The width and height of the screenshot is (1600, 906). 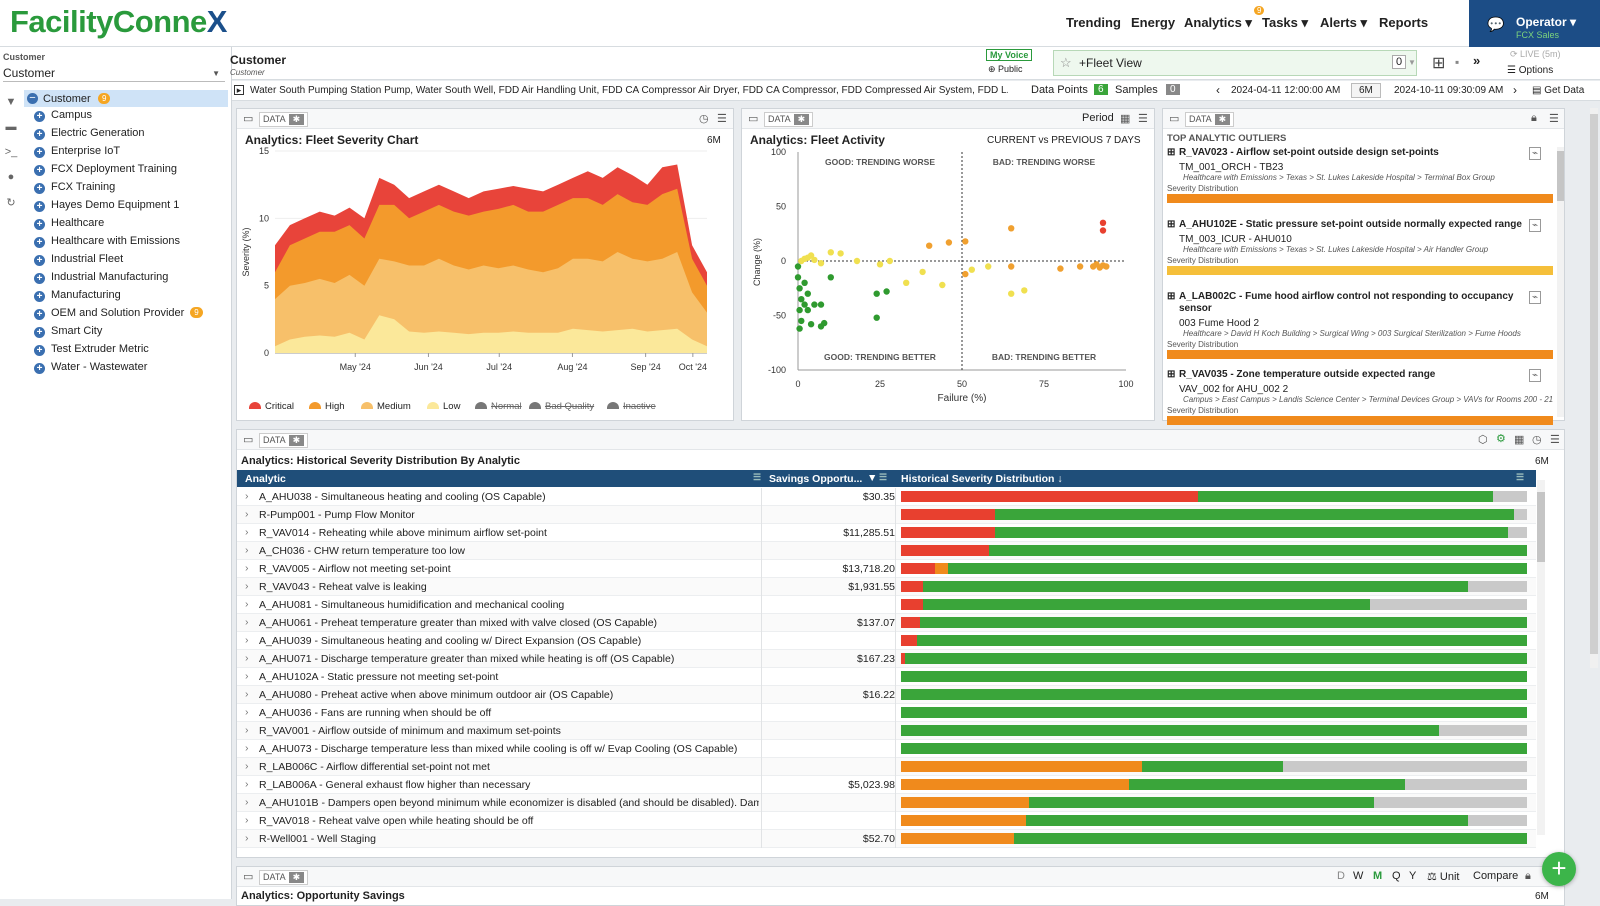 I want to click on tree-item: + Manufacturing, so click(x=132, y=295).